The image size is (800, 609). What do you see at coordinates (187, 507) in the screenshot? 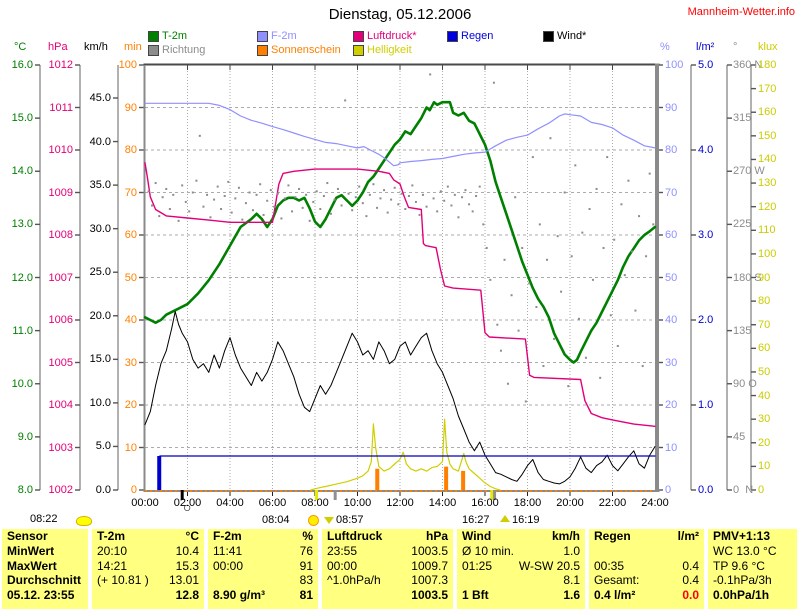
I see `full-moon-icon: ○` at bounding box center [187, 507].